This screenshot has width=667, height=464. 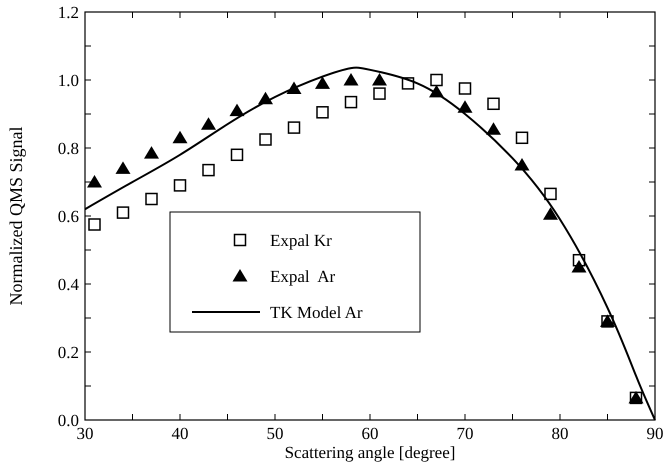 What do you see at coordinates (180, 433) in the screenshot?
I see `x-tick-label: 40` at bounding box center [180, 433].